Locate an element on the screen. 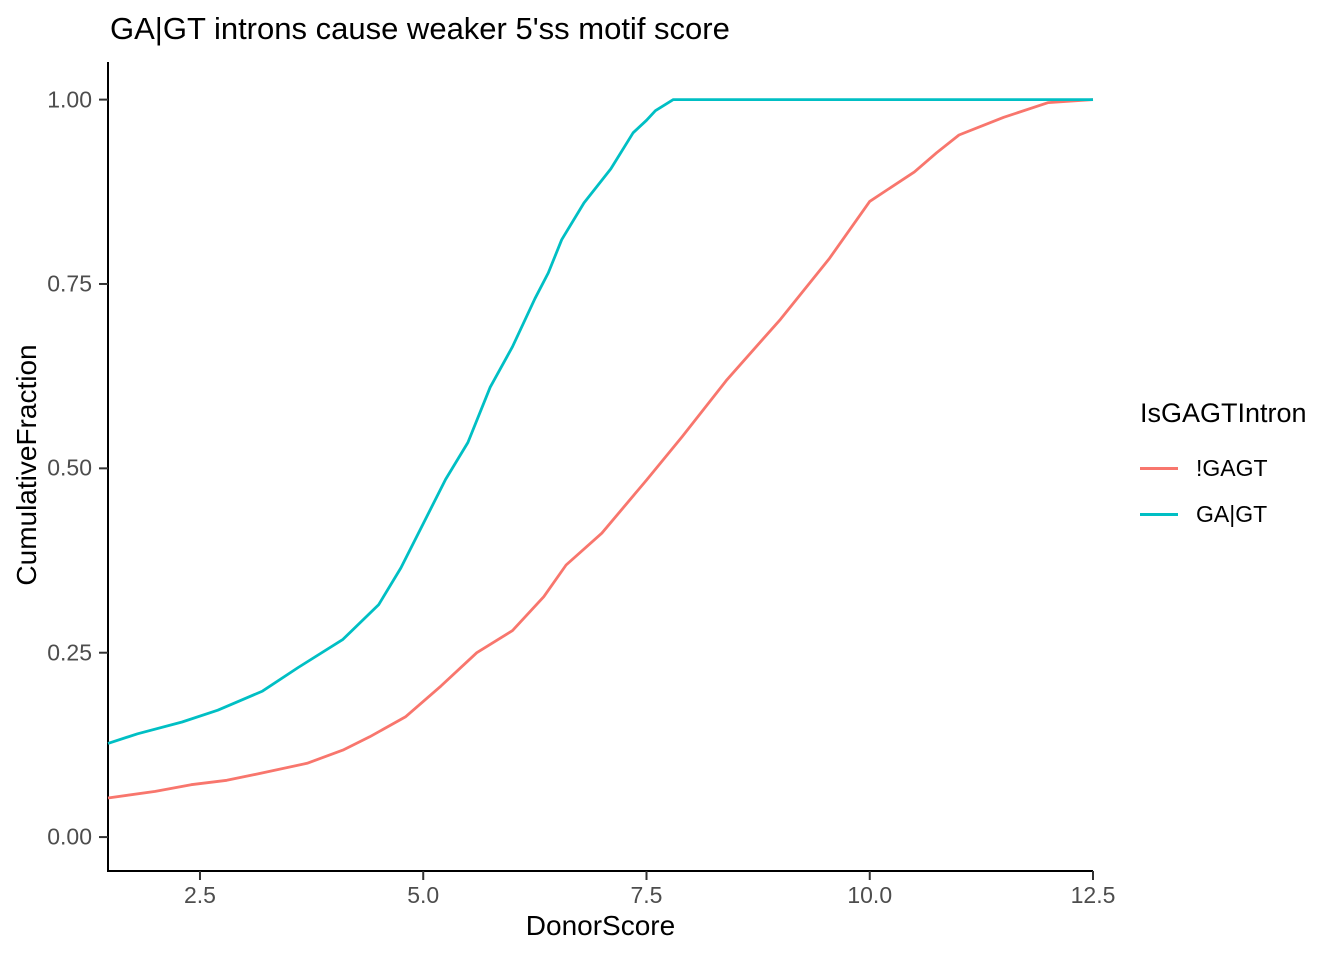 Image resolution: width=1344 pixels, height=960 pixels. y-tick-label: 0.75 is located at coordinates (69, 283).